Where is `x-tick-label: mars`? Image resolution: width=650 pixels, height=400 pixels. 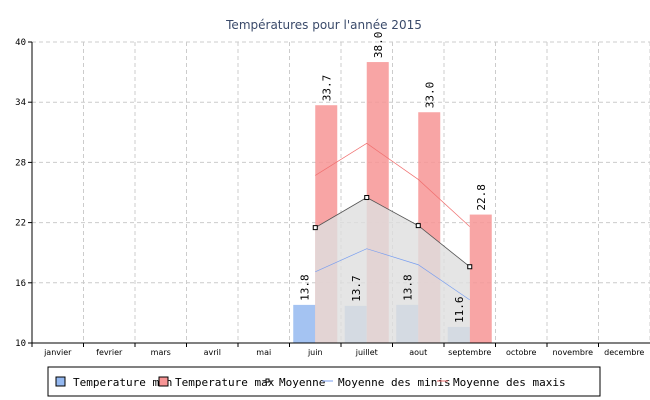 x-tick-label: mars is located at coordinates (161, 352).